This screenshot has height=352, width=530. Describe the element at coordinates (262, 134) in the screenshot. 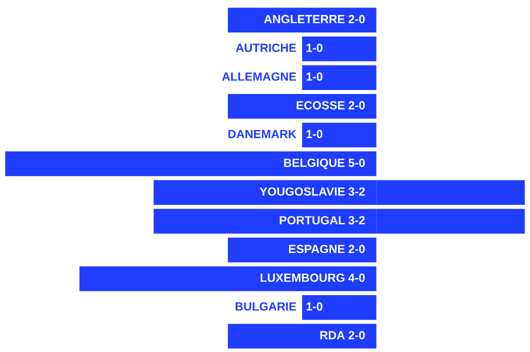

I see `y-tick-label: DANEMARK` at that location.